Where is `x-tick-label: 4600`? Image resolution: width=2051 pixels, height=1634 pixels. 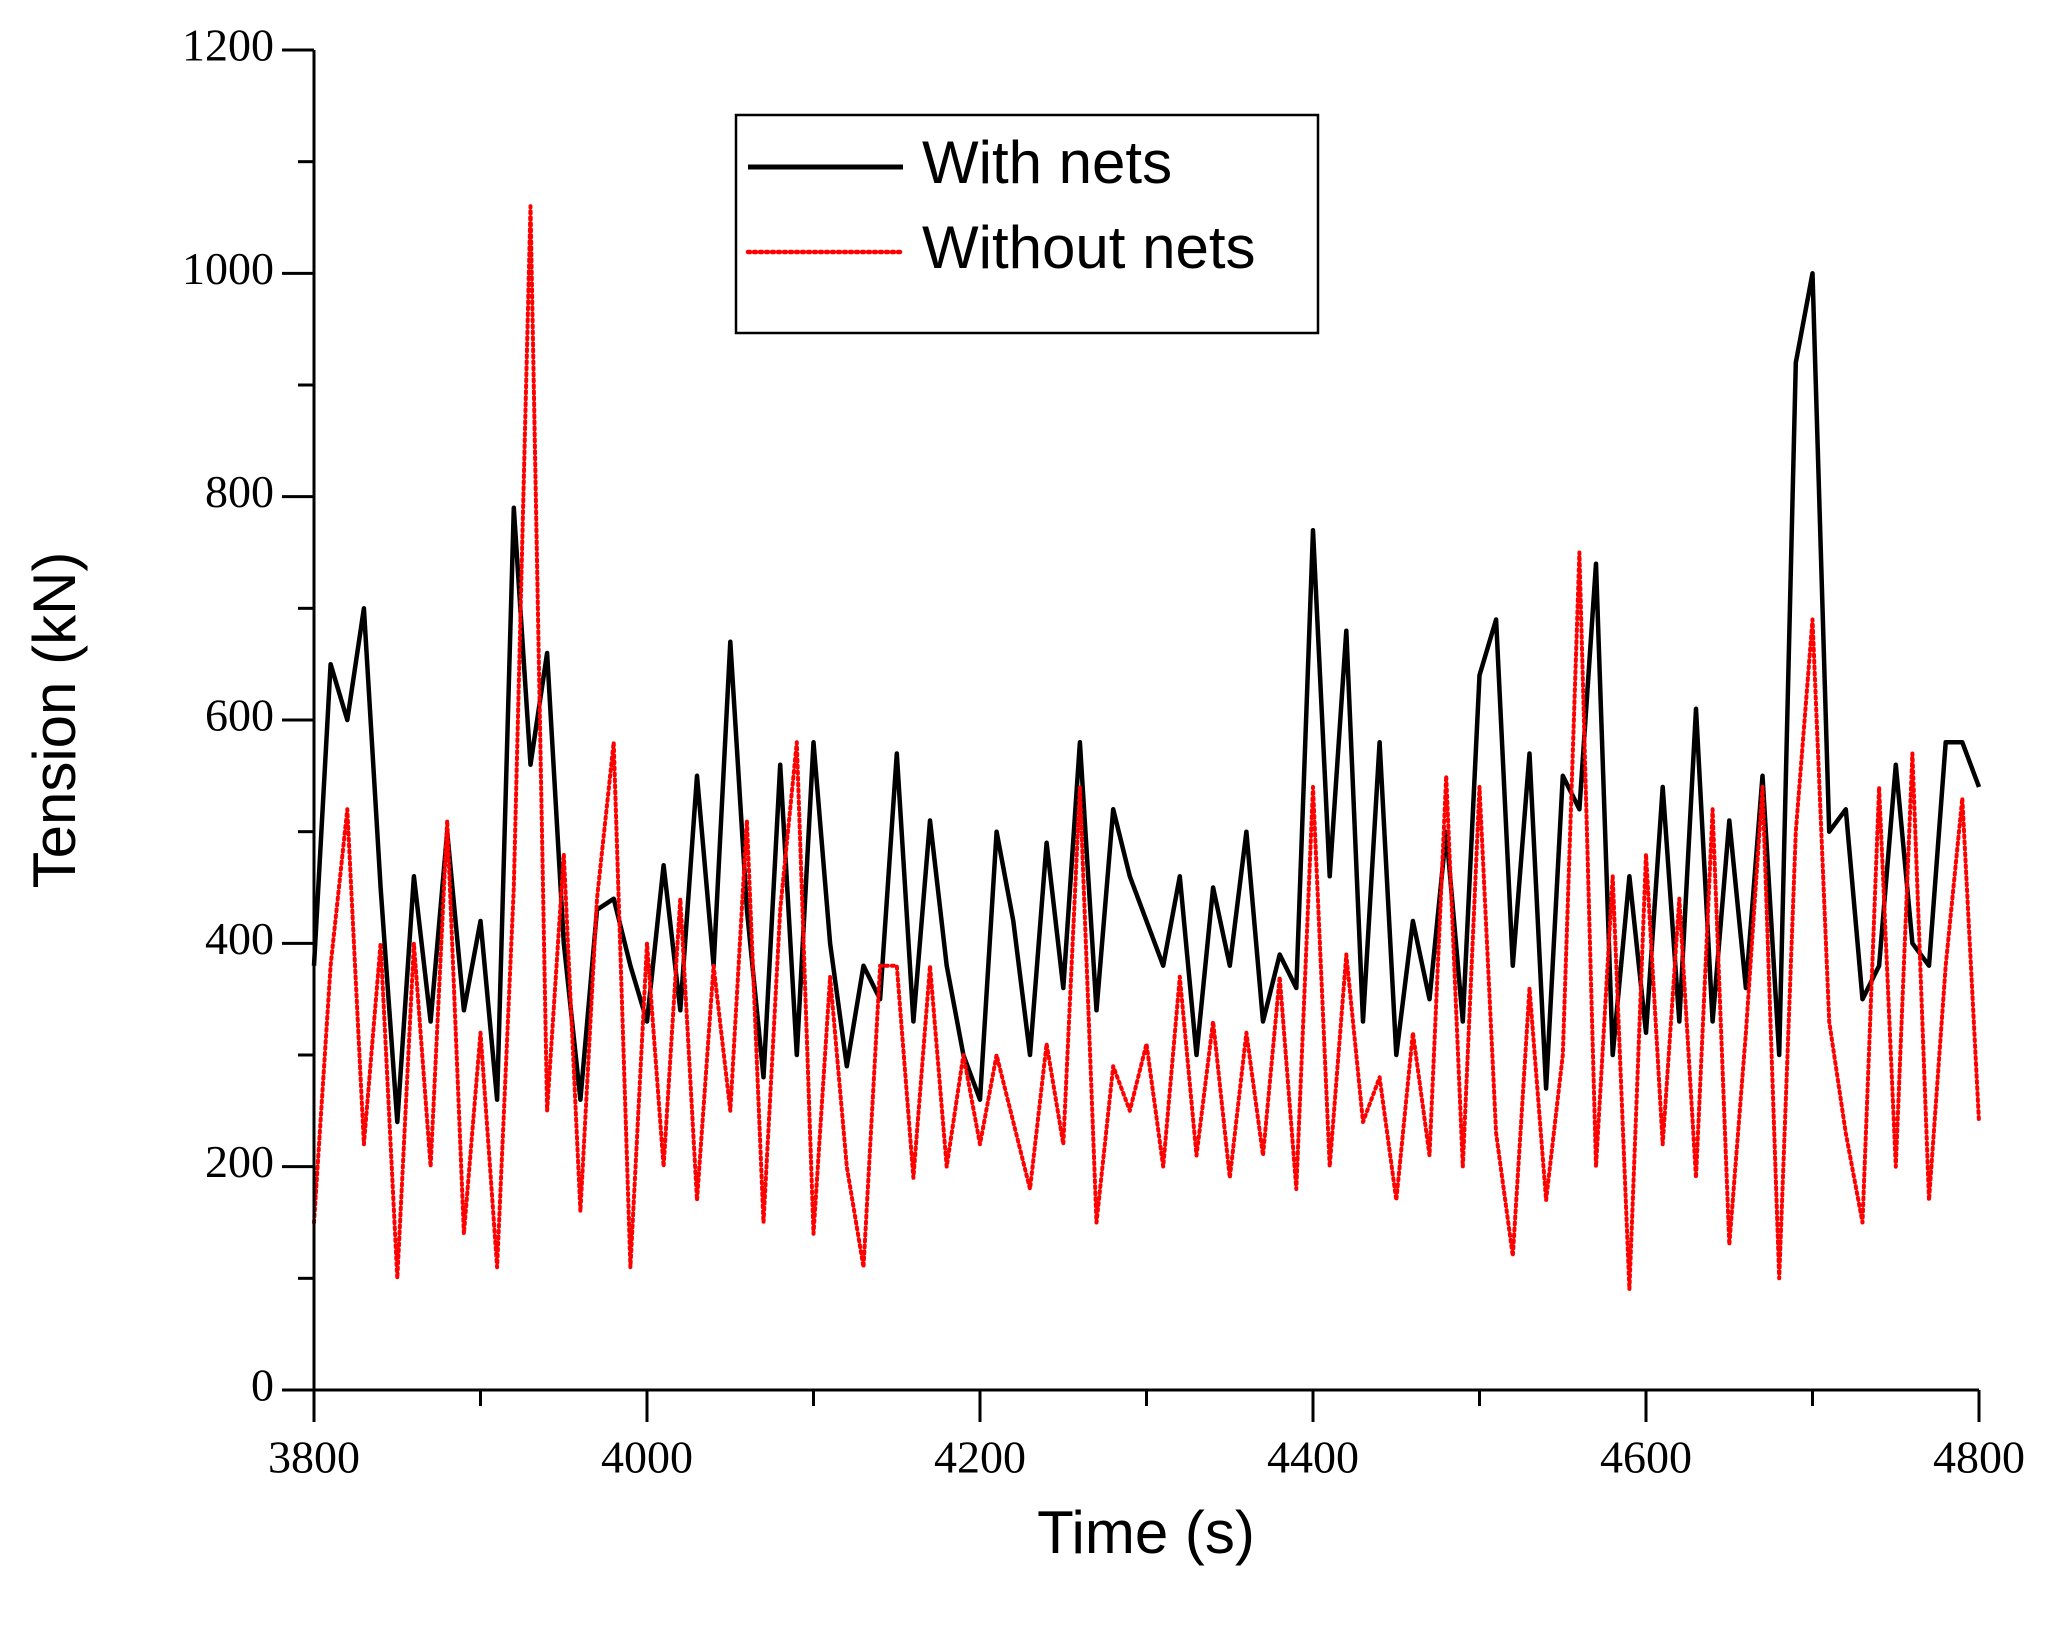
x-tick-label: 4600 is located at coordinates (1646, 1457).